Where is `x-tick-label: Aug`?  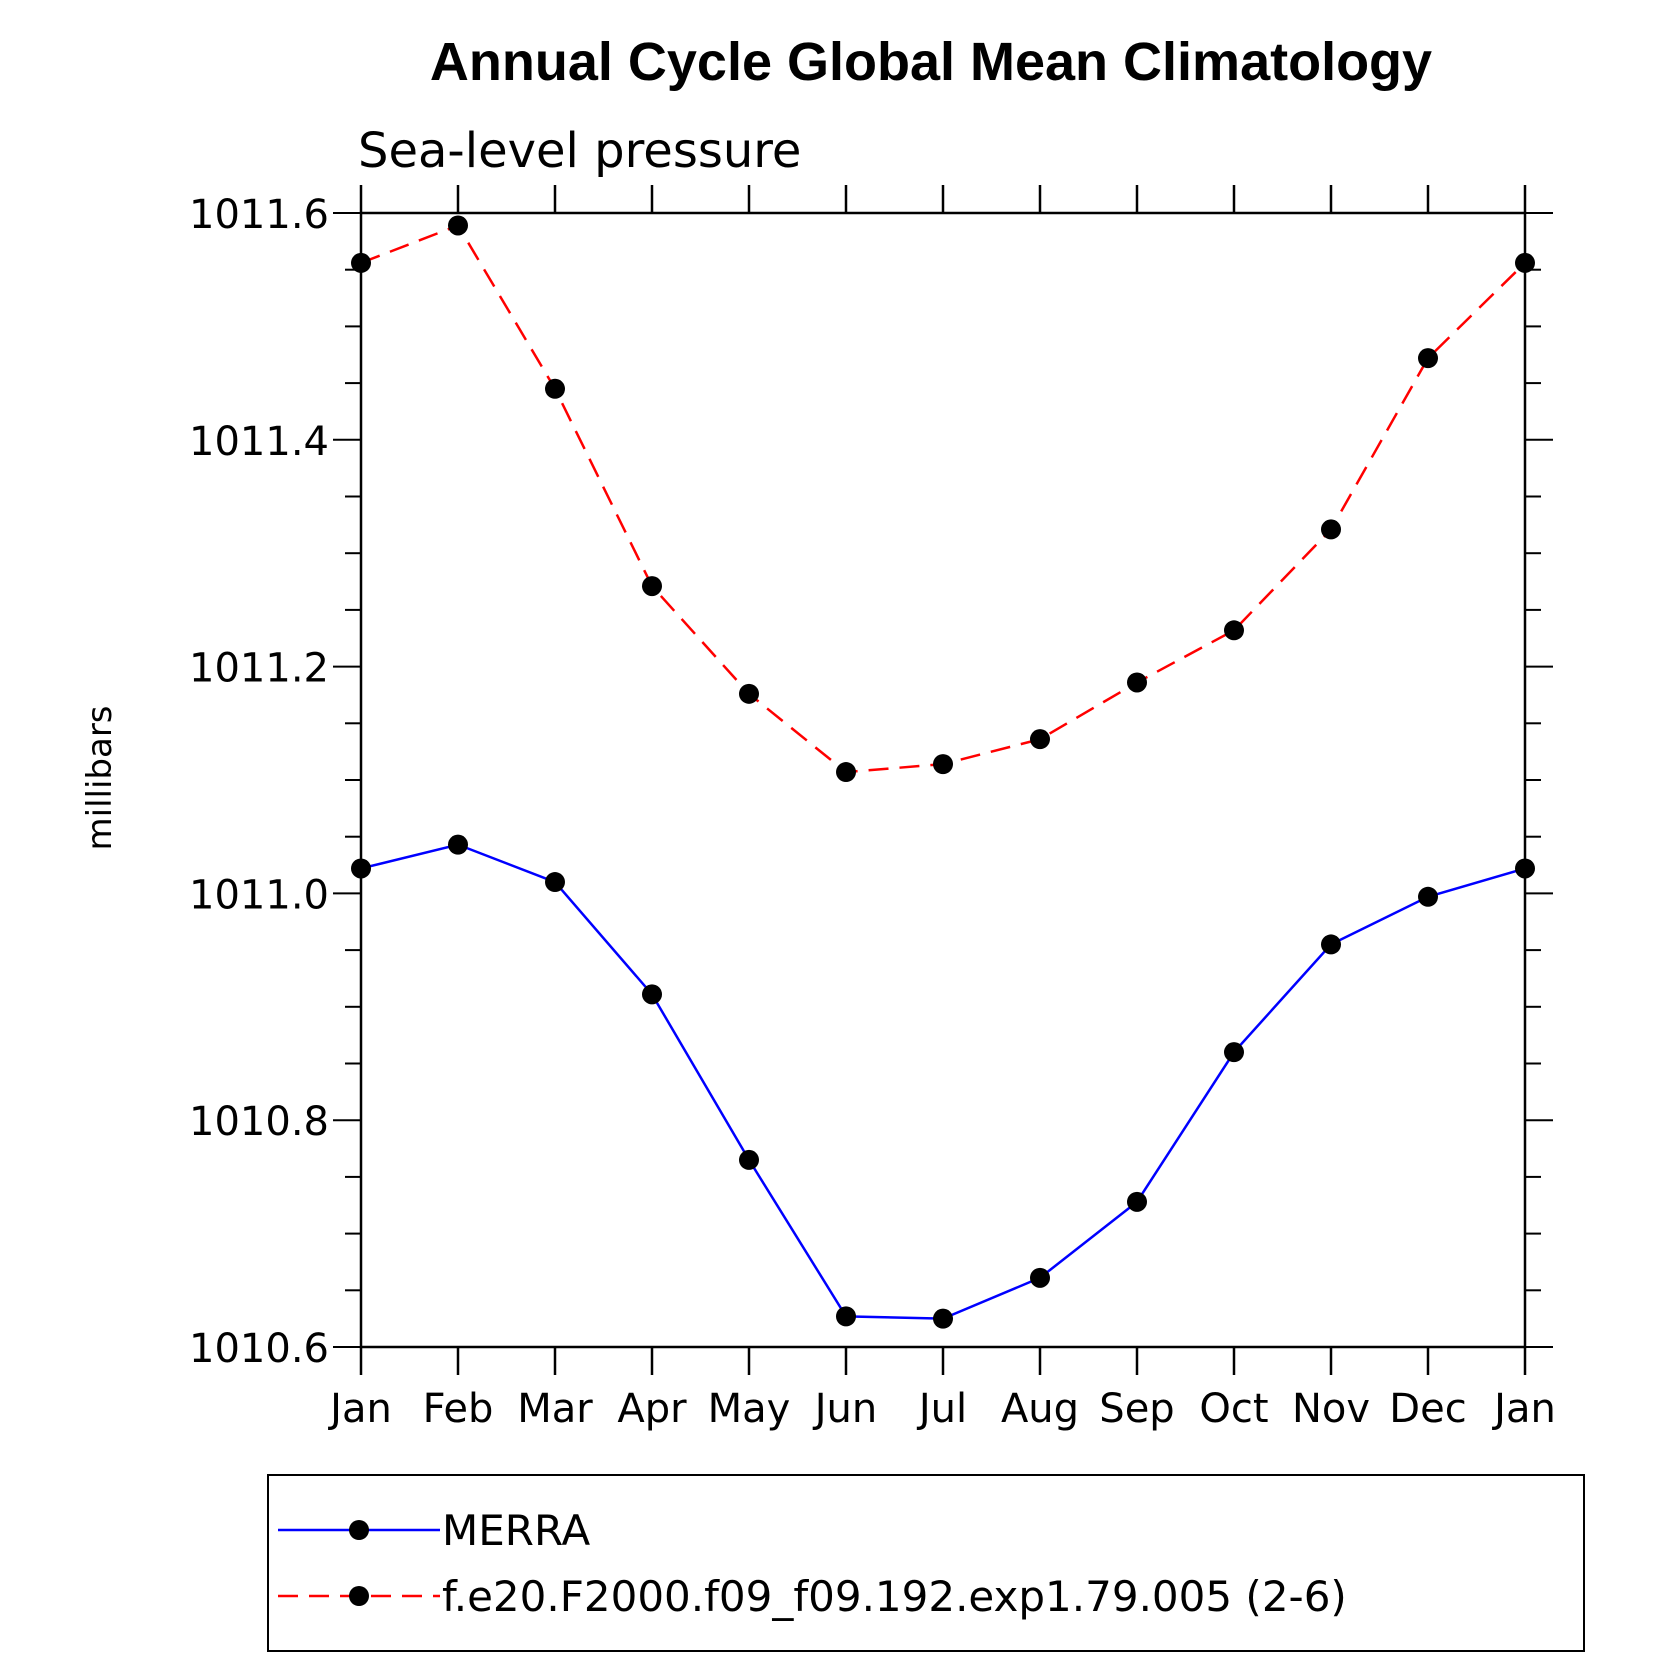 x-tick-label: Aug is located at coordinates (1040, 1409).